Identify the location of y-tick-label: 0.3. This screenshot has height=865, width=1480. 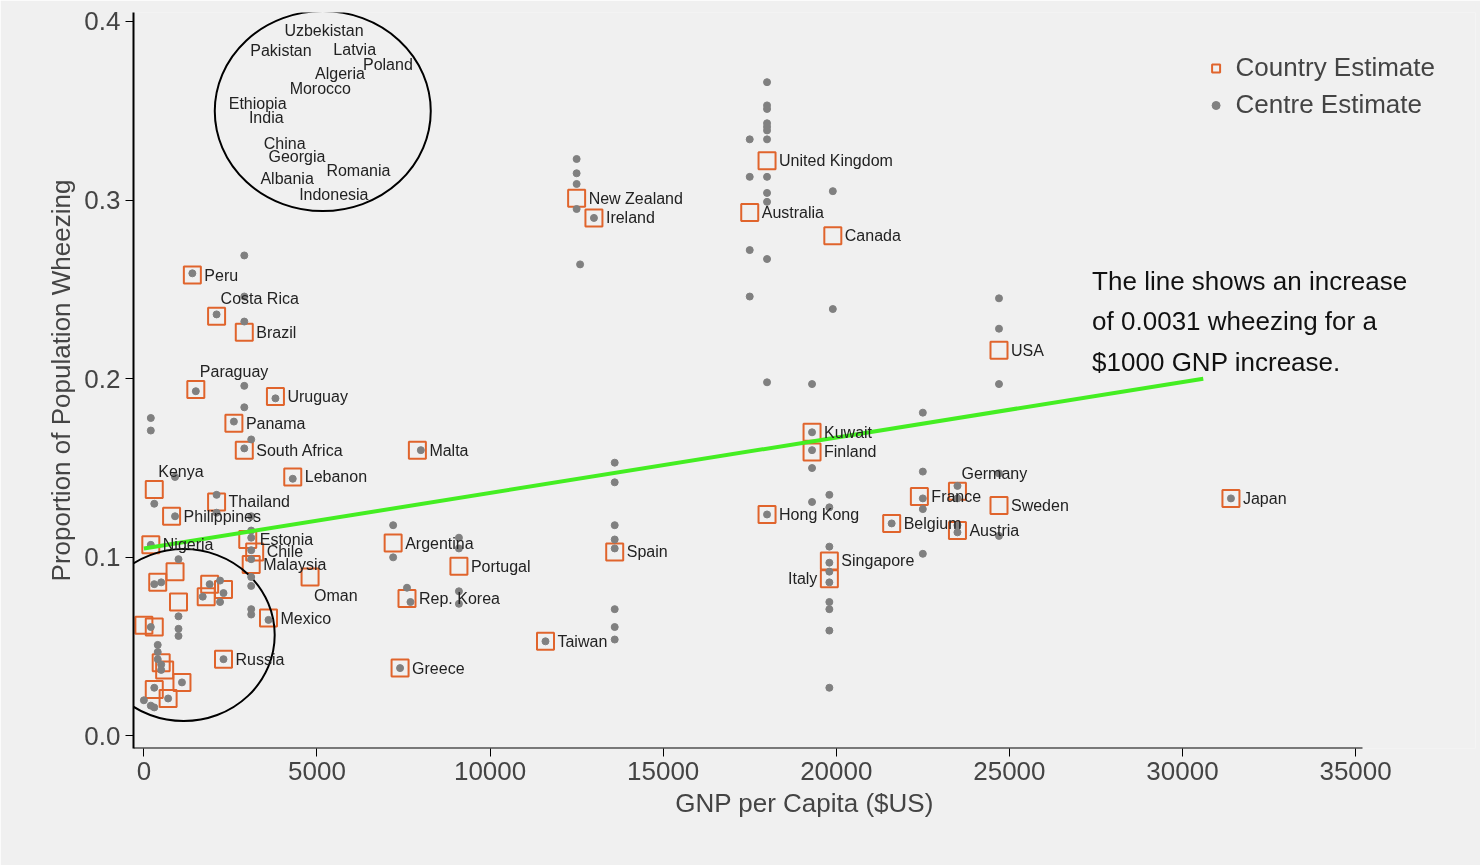
(102, 200).